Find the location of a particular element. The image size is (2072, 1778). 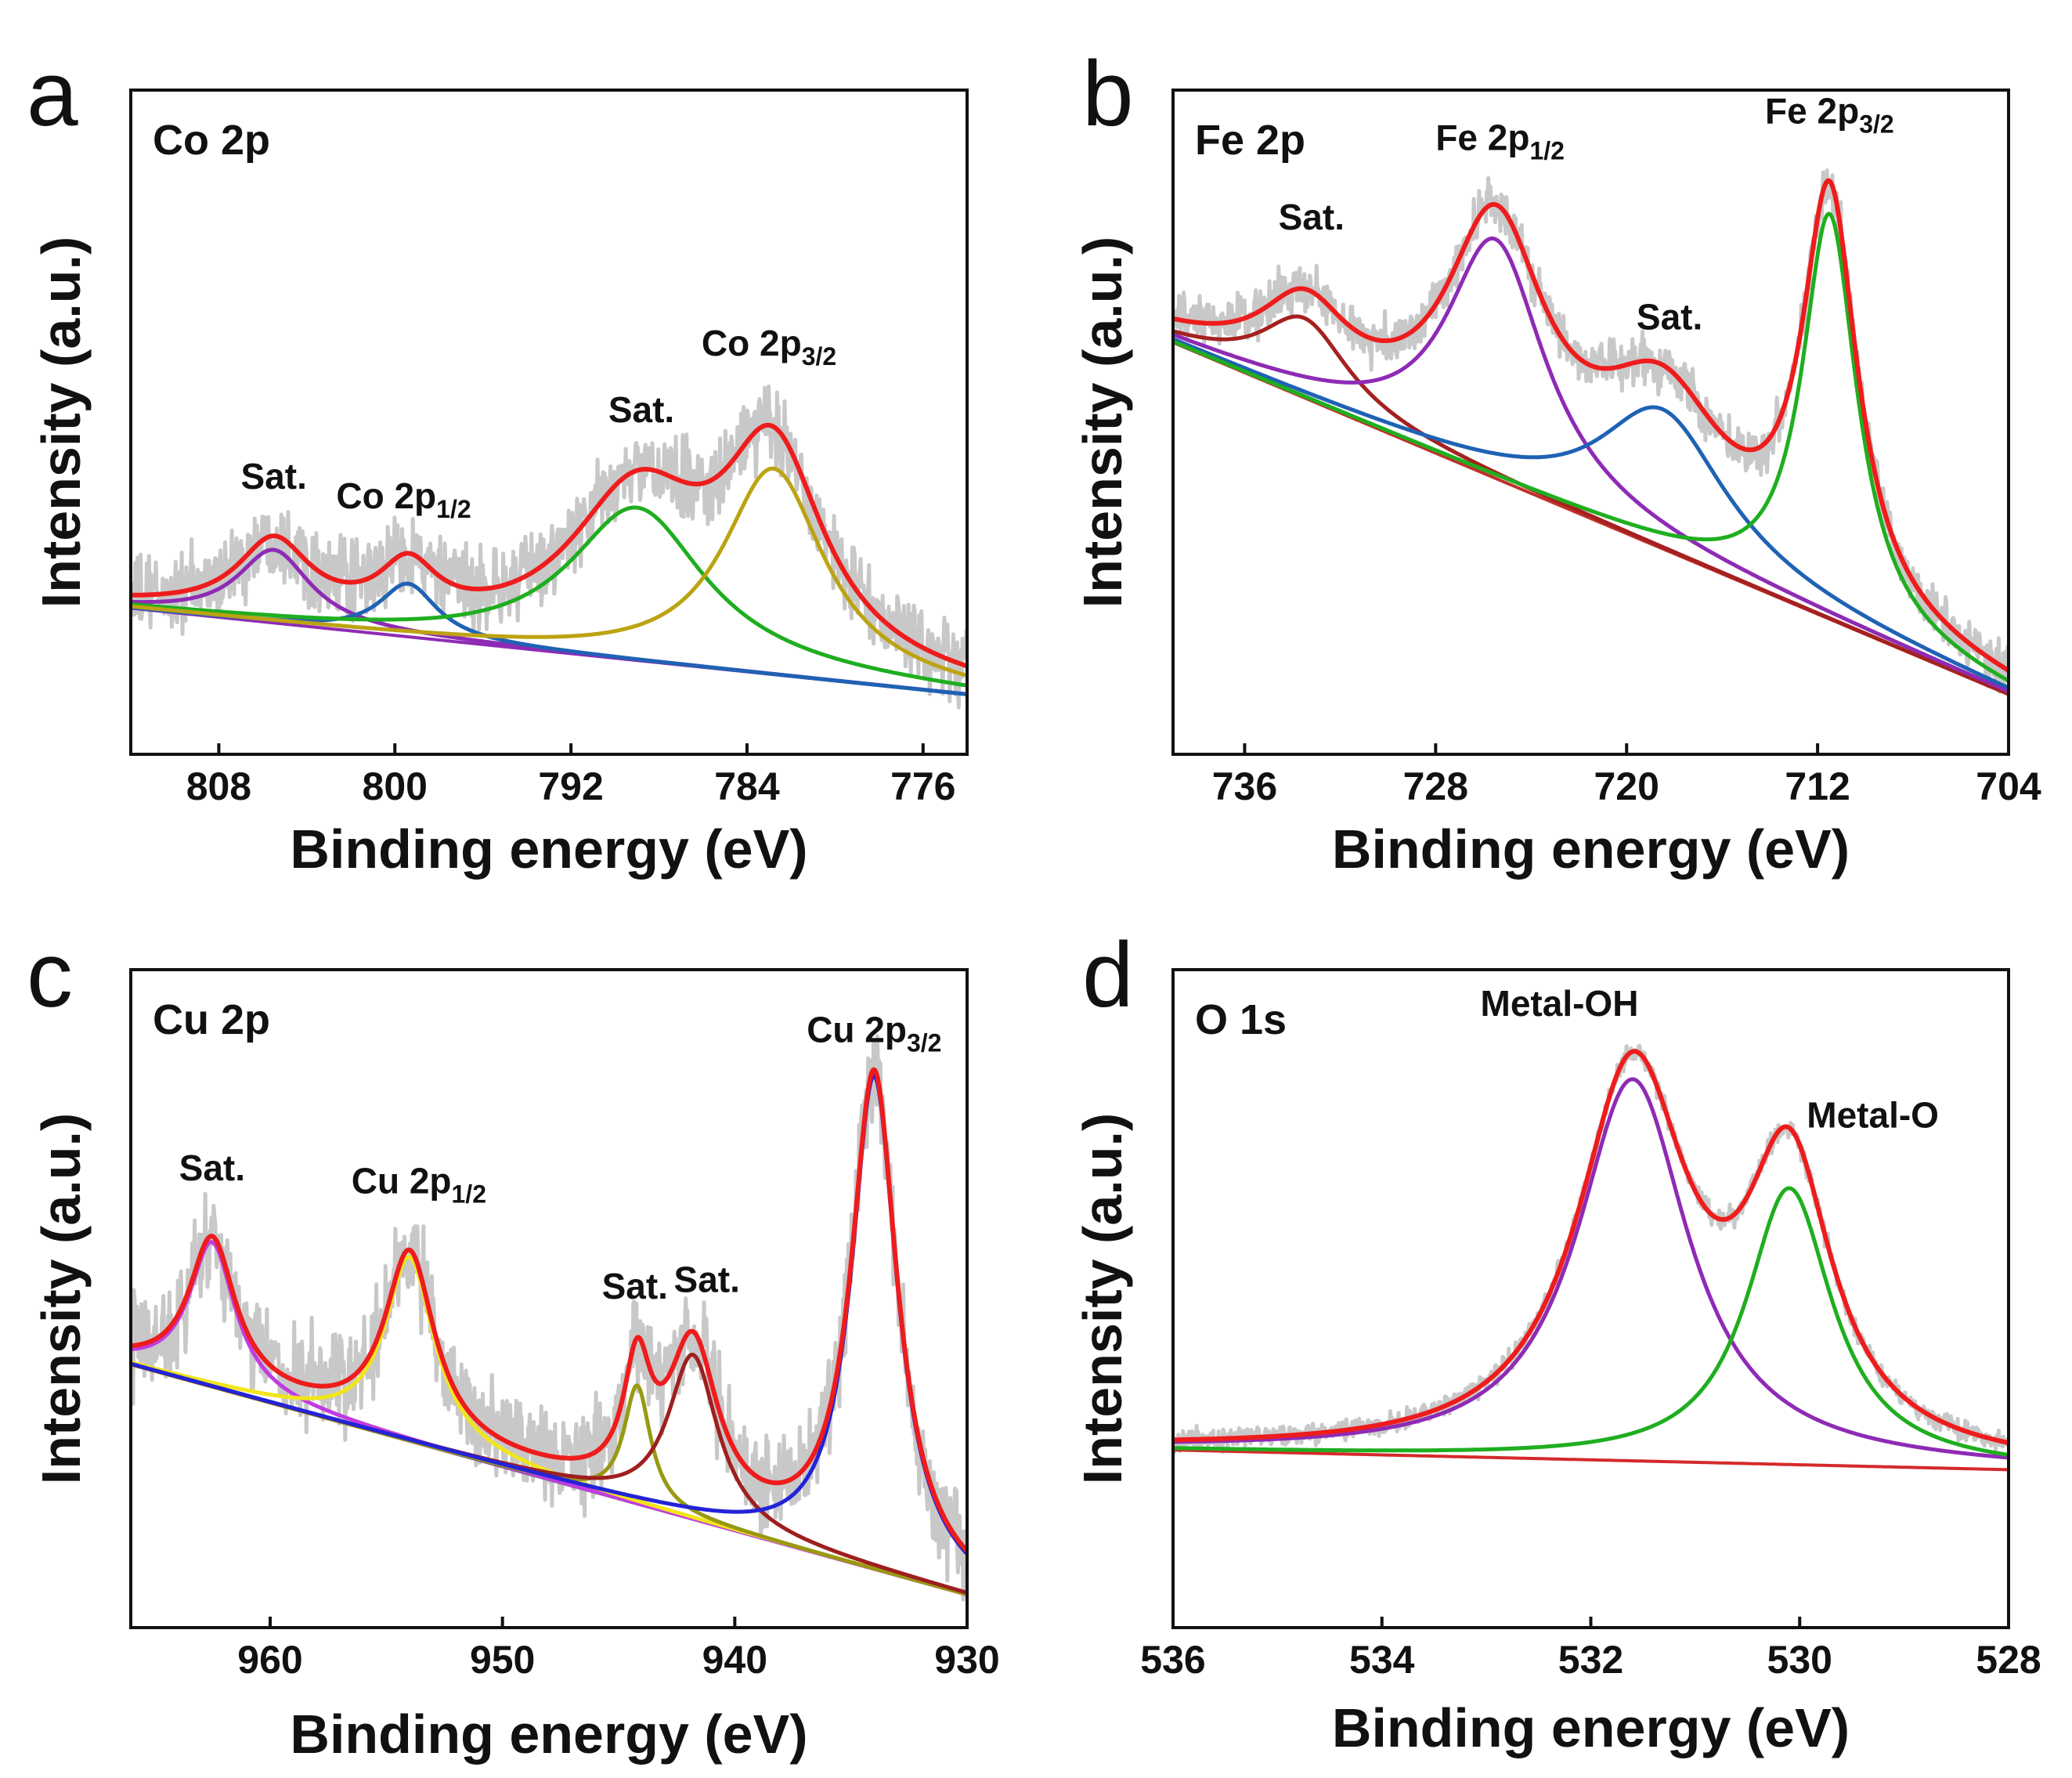

x-tick-label: 950 is located at coordinates (502, 1660).